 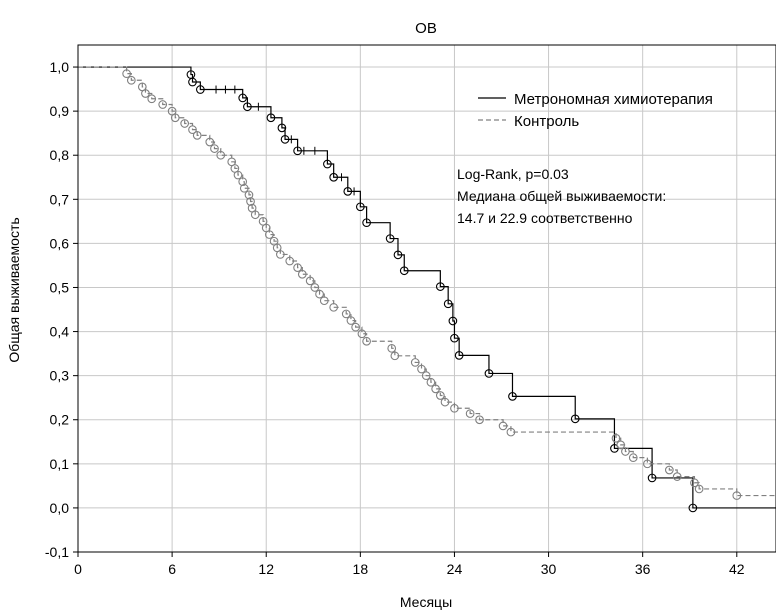 I want to click on x-tick-label: 6, so click(x=172, y=569).